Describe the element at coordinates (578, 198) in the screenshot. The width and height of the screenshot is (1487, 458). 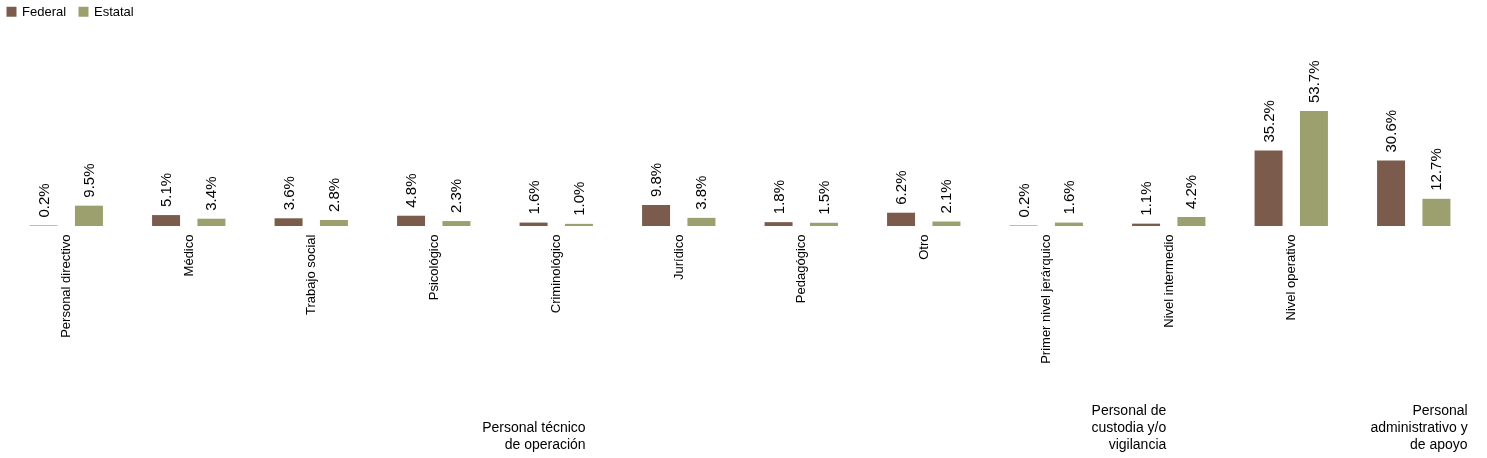
I see `data-label: 1.0%` at that location.